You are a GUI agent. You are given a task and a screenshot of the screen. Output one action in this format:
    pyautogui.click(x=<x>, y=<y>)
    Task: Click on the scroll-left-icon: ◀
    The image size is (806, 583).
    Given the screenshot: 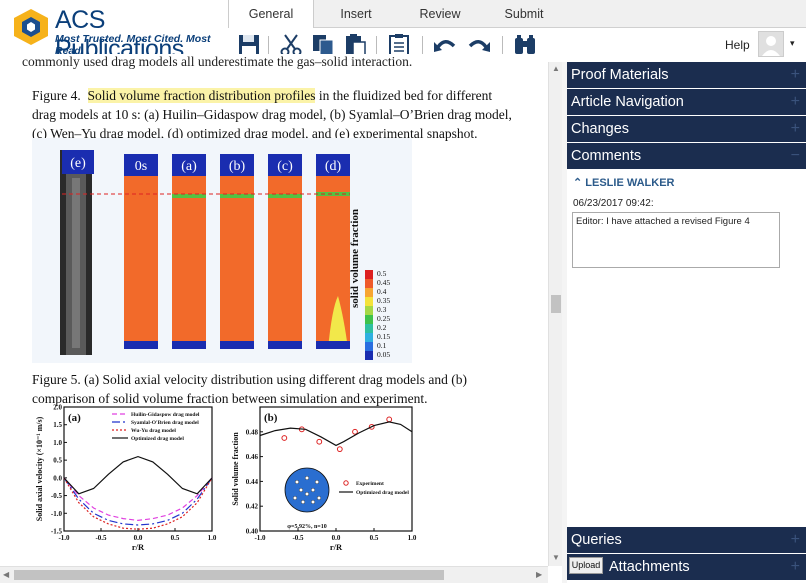 What is the action you would take?
    pyautogui.click(x=6, y=574)
    